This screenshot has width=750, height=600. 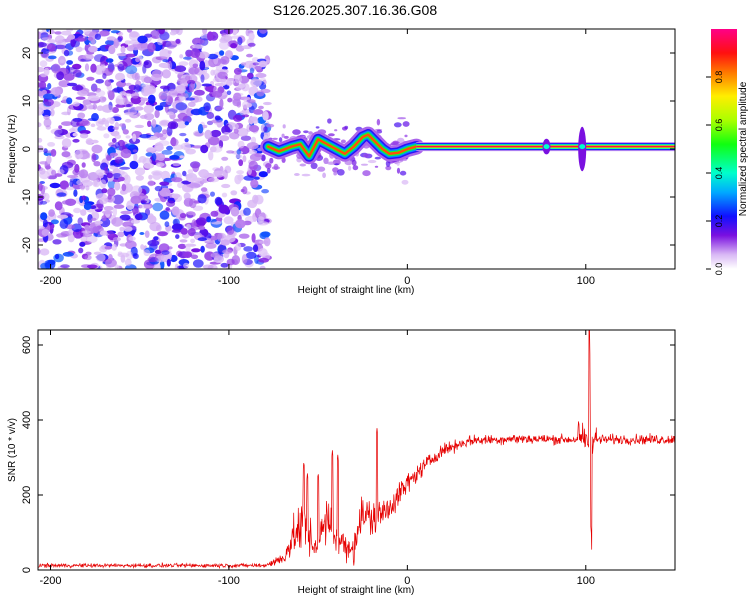 What do you see at coordinates (229, 281) in the screenshot?
I see `x-tick-label: -100` at bounding box center [229, 281].